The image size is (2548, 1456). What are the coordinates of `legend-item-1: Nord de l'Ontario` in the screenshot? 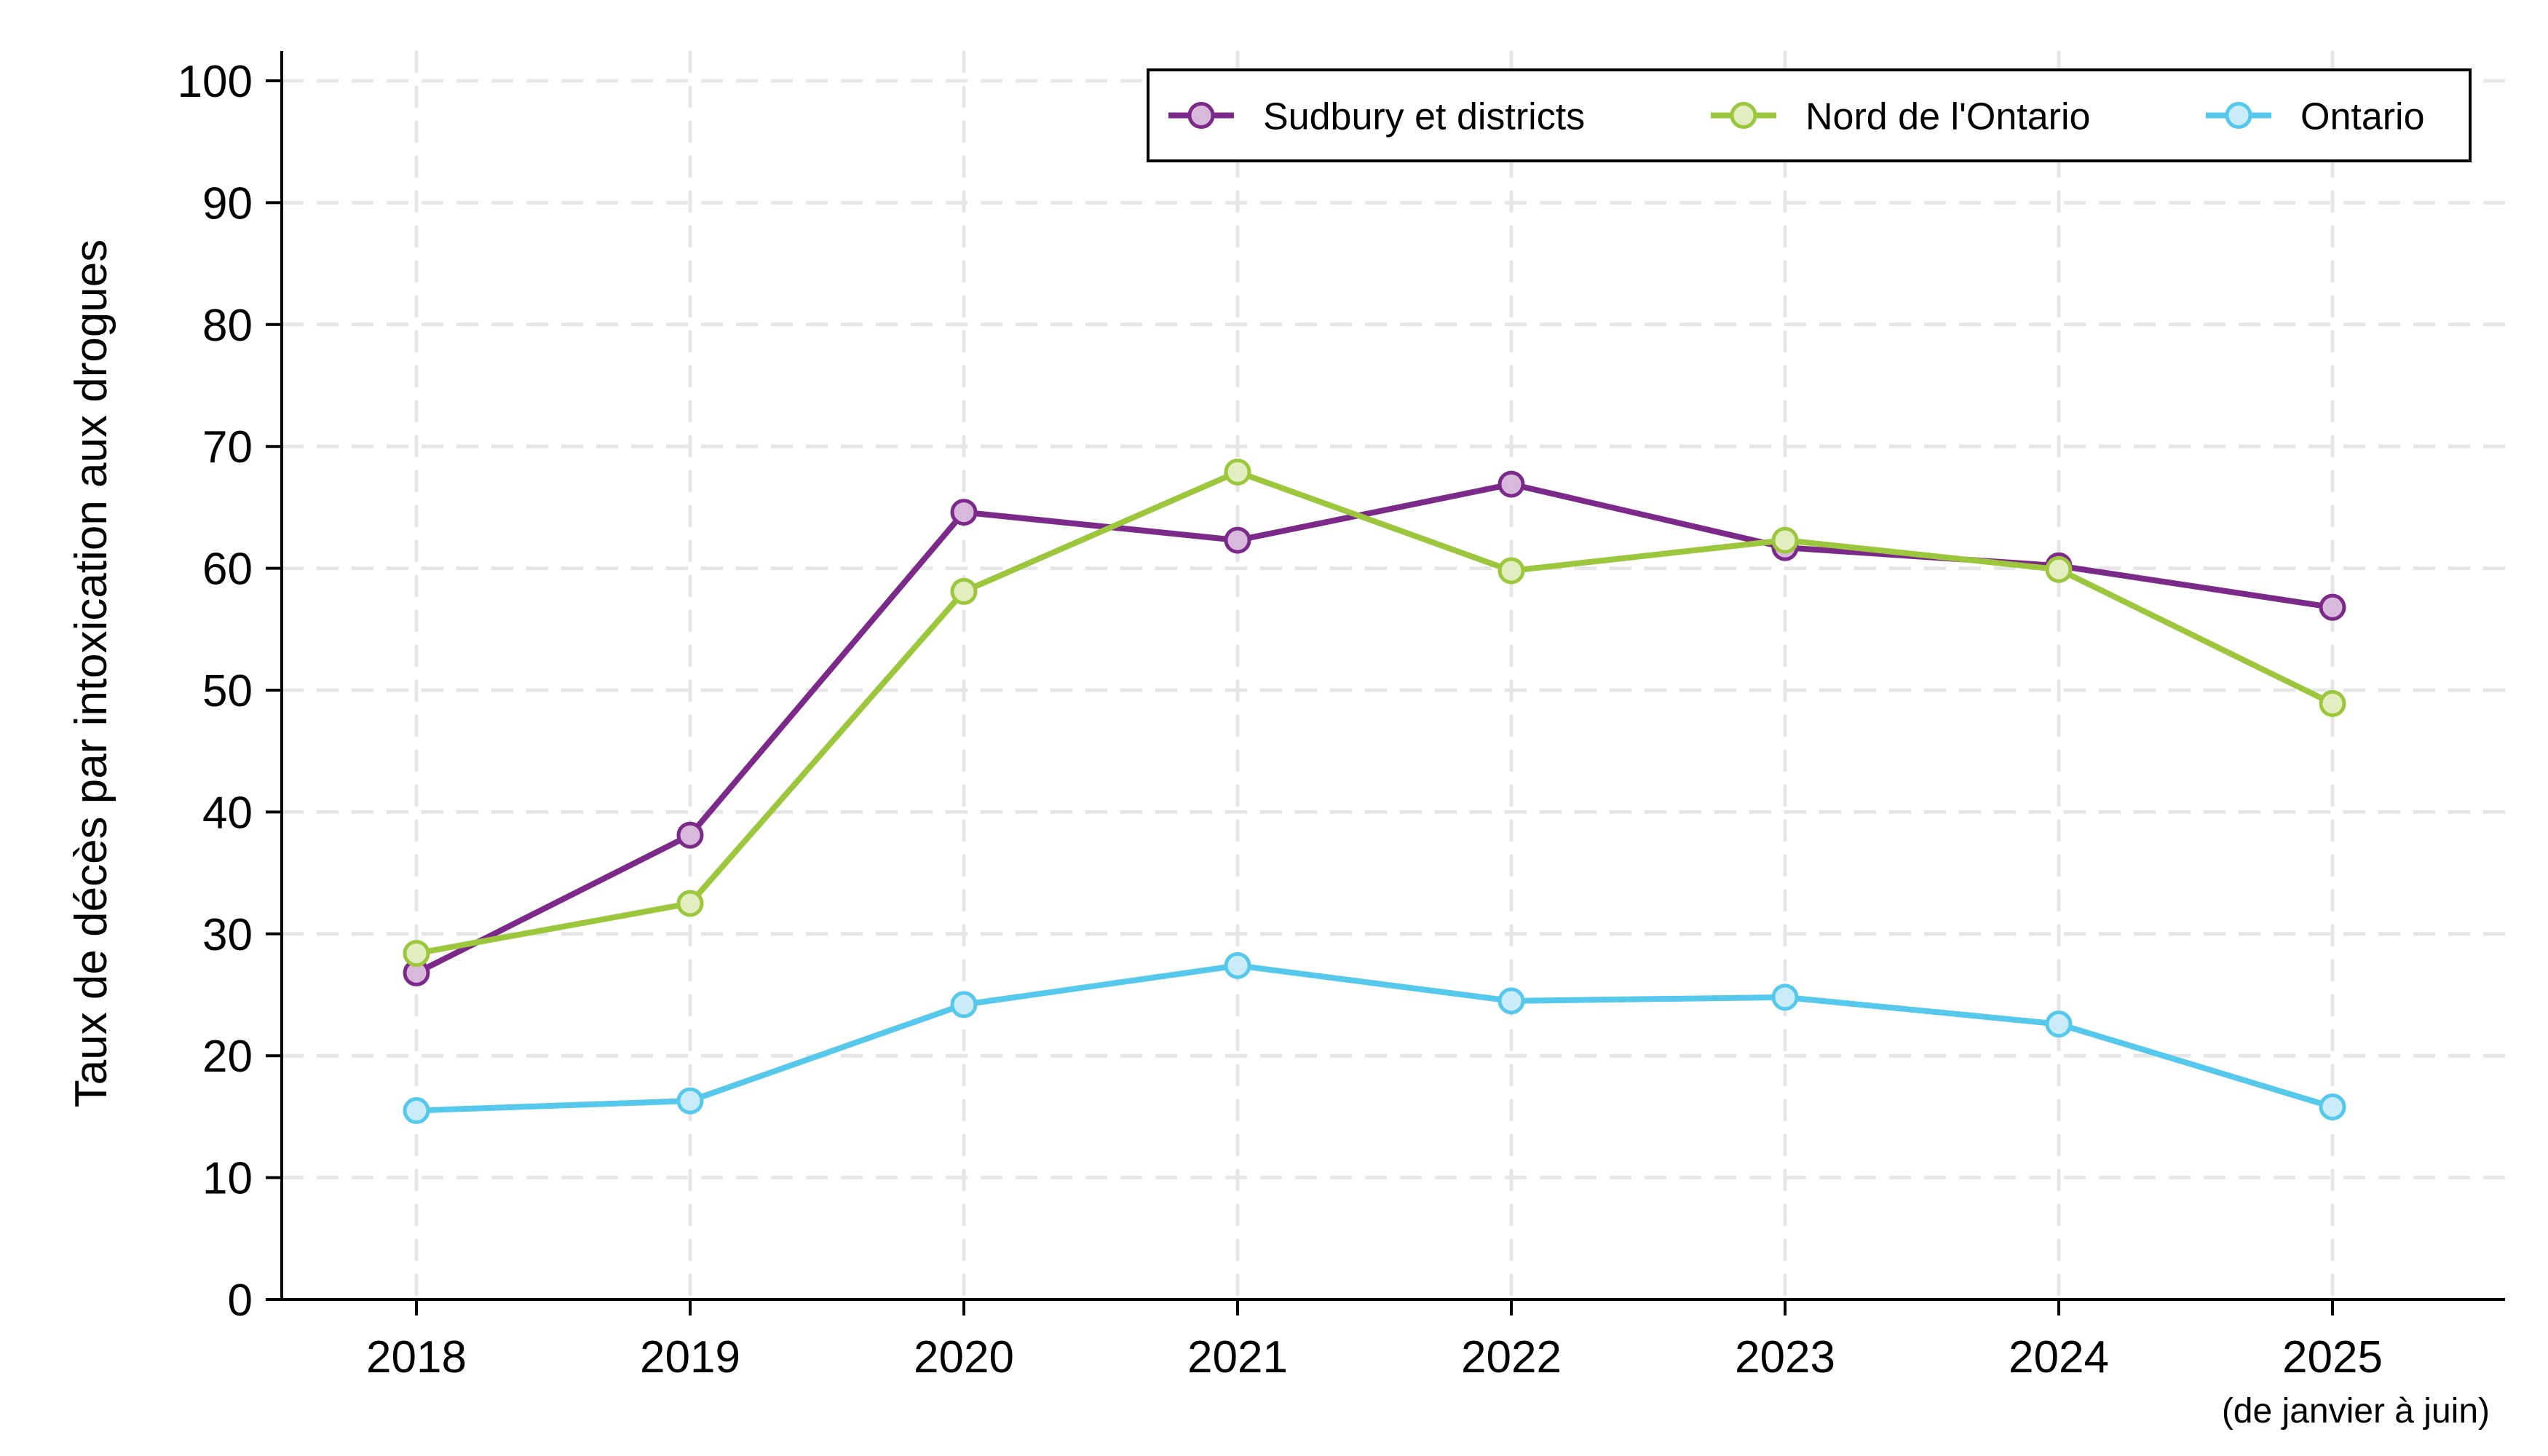 It's located at (1900, 117).